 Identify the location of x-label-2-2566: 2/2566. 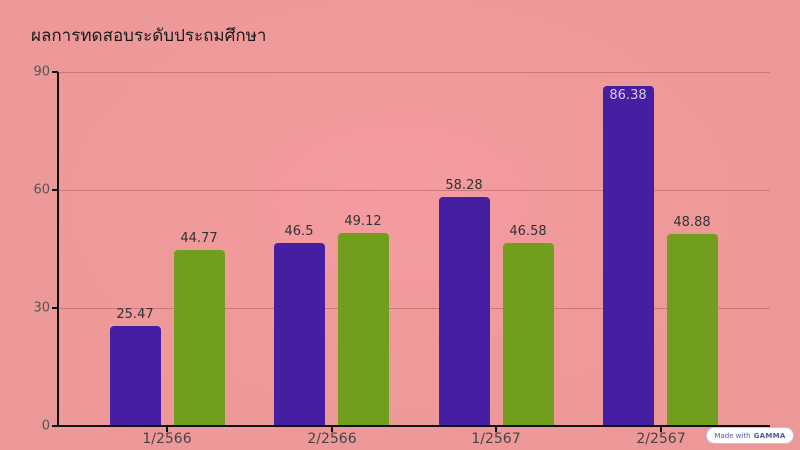
(332, 439).